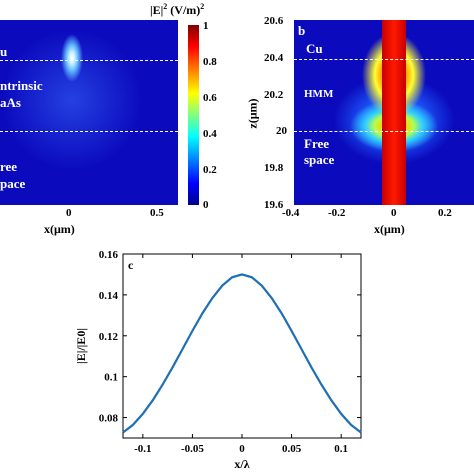 This screenshot has height=474, width=474. What do you see at coordinates (210, 134) in the screenshot?
I see `colorbar-tick: 0.4` at bounding box center [210, 134].